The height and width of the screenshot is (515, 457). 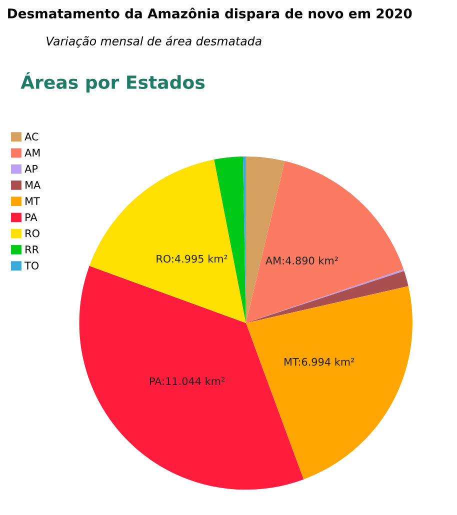 What do you see at coordinates (319, 362) in the screenshot?
I see `data-label: MT:6.994 km²` at bounding box center [319, 362].